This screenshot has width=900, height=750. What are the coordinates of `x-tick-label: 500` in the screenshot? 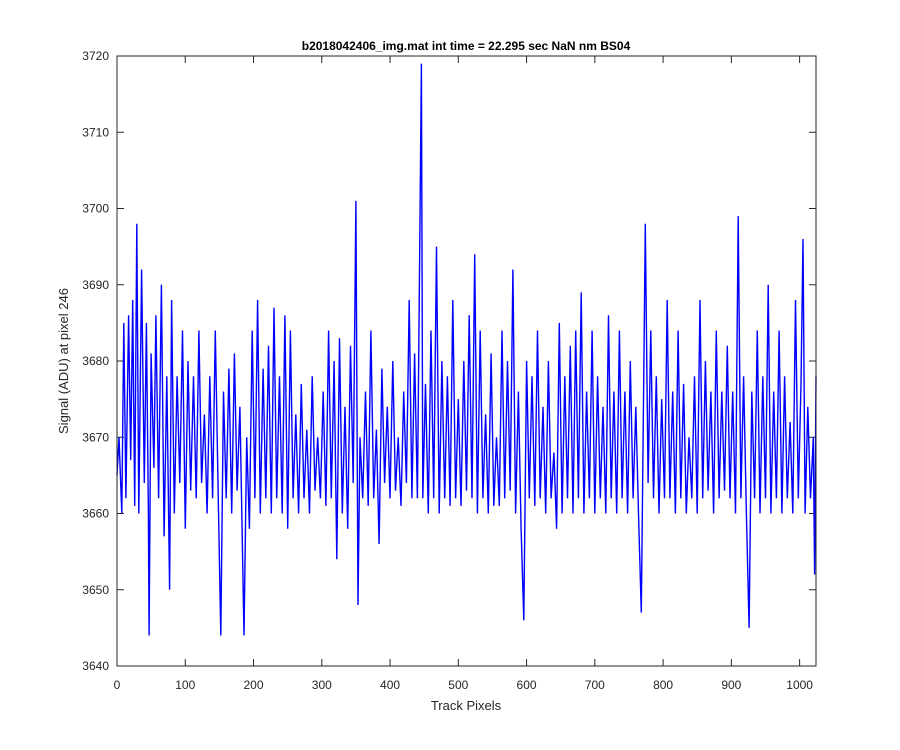 It's located at (458, 685).